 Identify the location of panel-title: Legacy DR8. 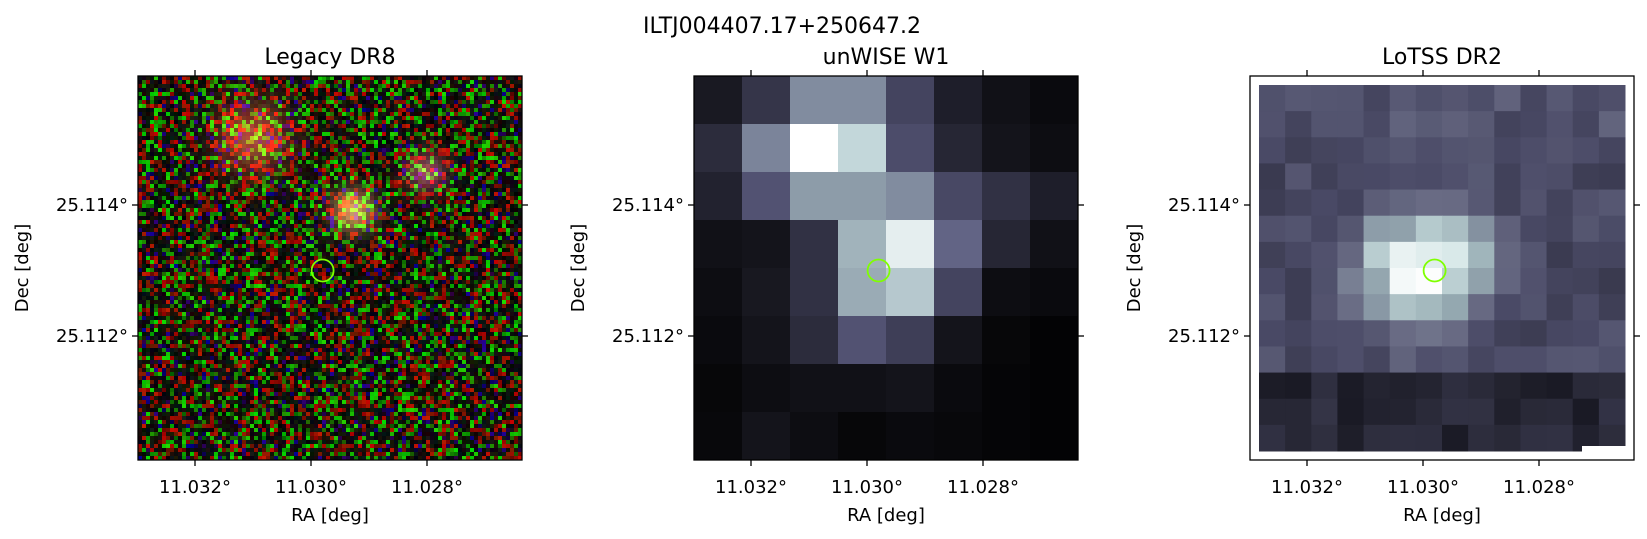
(329, 57).